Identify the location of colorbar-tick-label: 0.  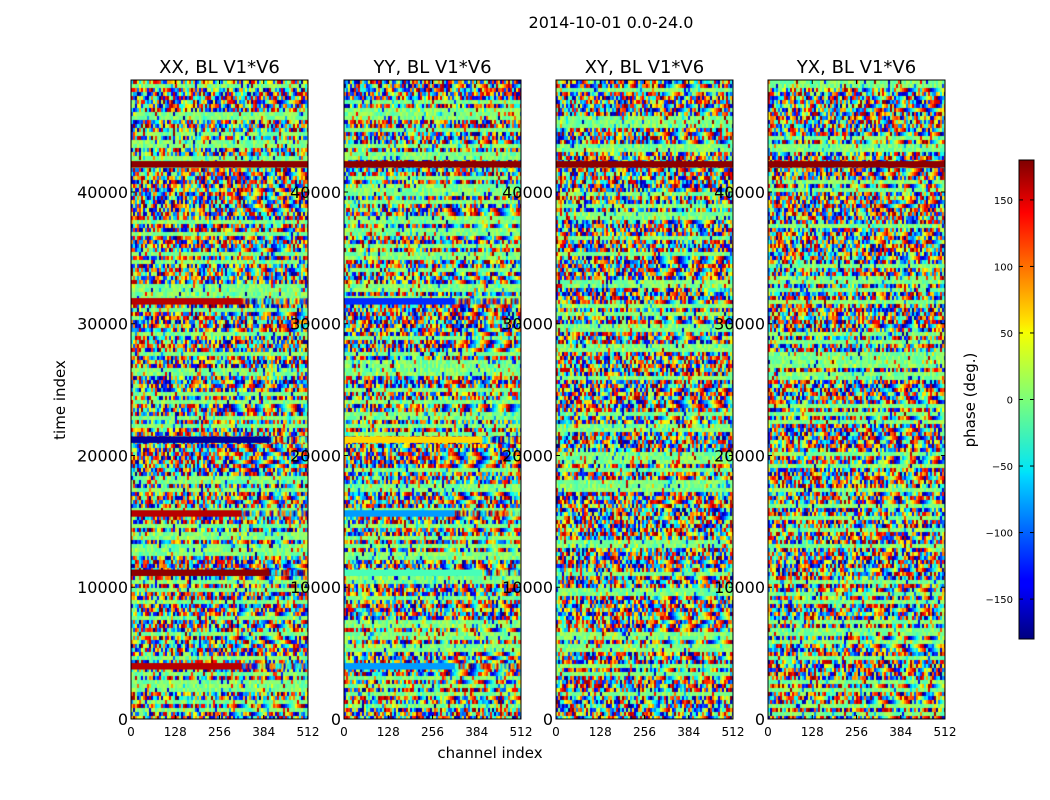
(1010, 401).